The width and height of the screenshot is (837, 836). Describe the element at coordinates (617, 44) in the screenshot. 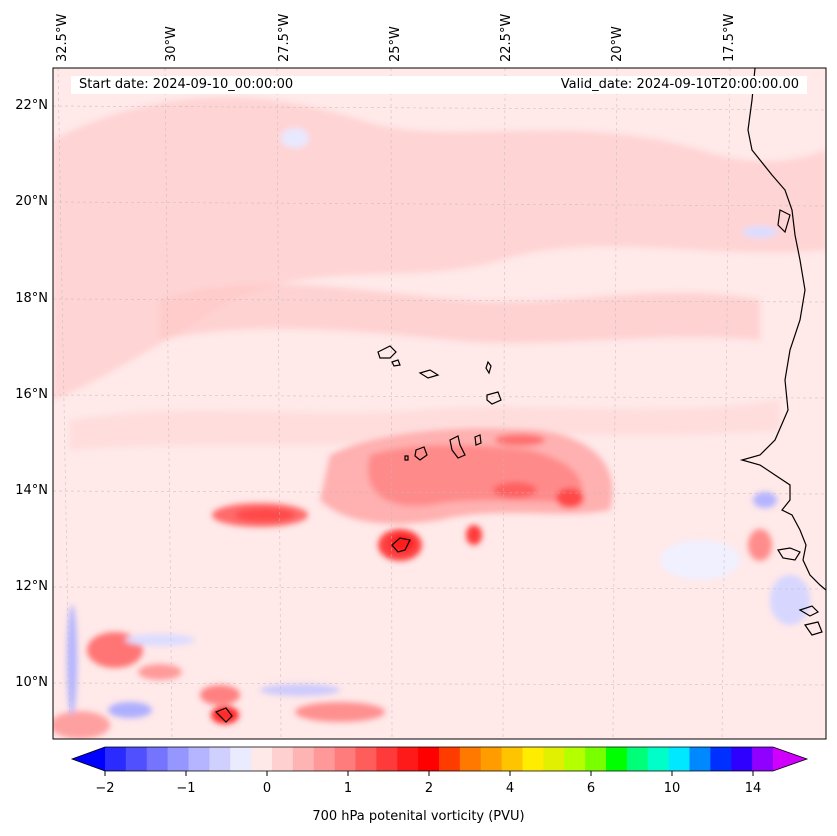

I see `lon-label-20w: 20°W` at that location.